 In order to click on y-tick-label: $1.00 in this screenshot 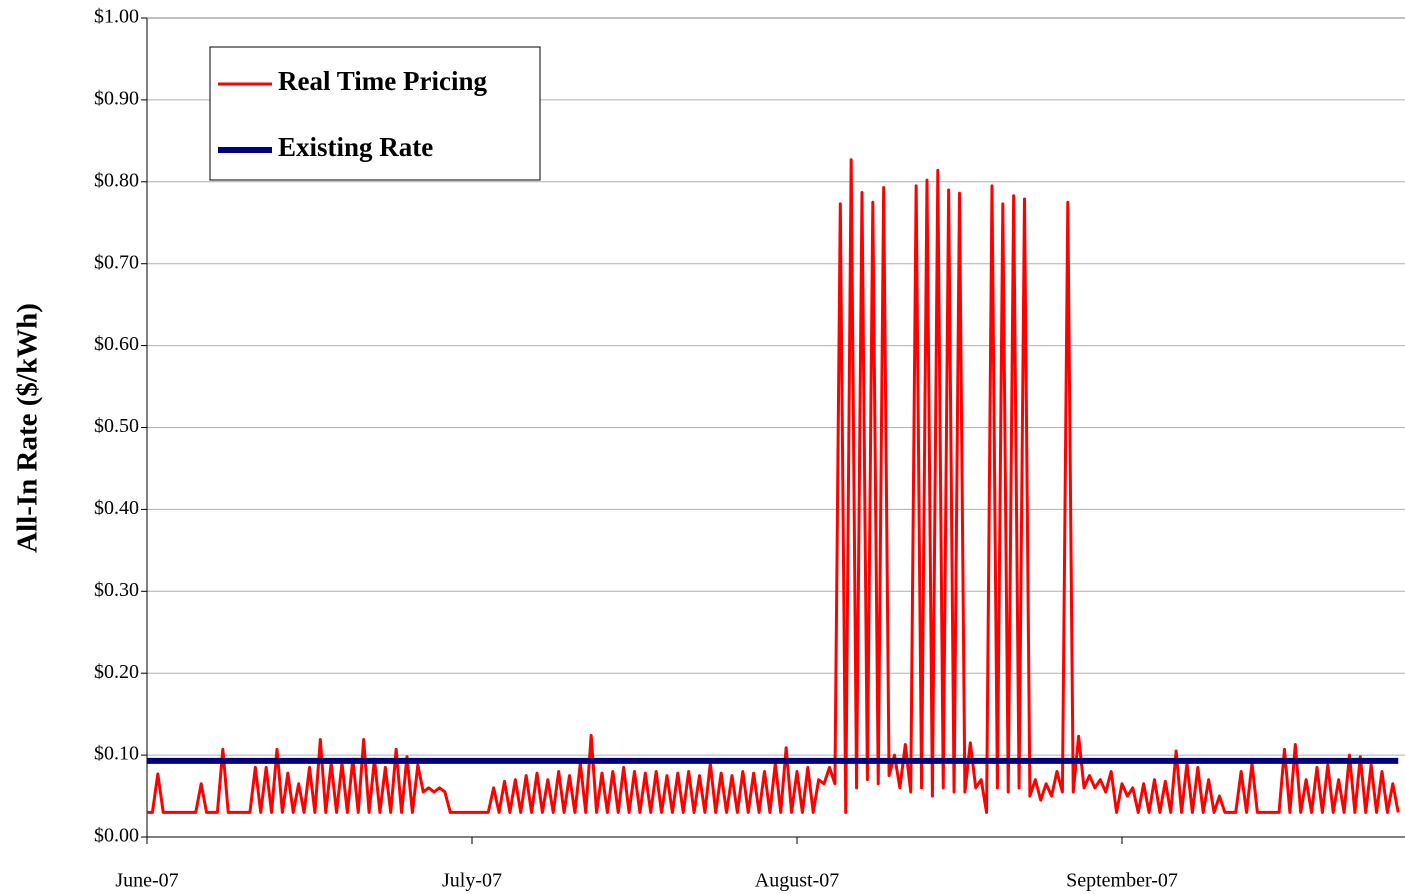, I will do `click(116, 17)`.